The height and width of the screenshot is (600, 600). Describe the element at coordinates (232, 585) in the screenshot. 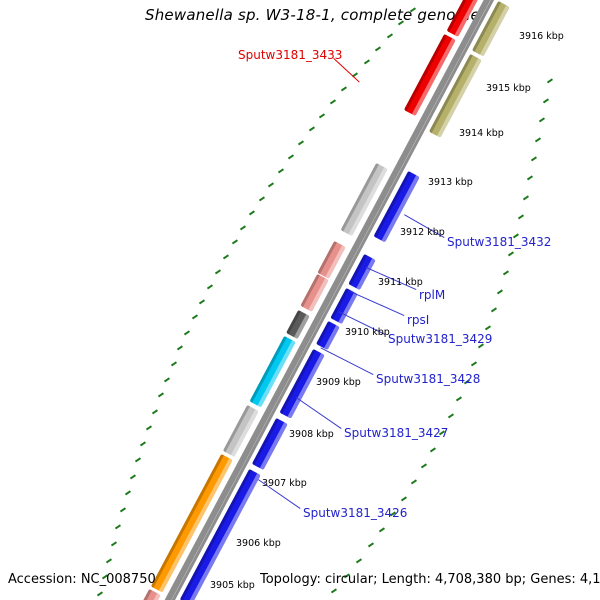

I see `ruler-tick-label: 3905 kbp` at that location.